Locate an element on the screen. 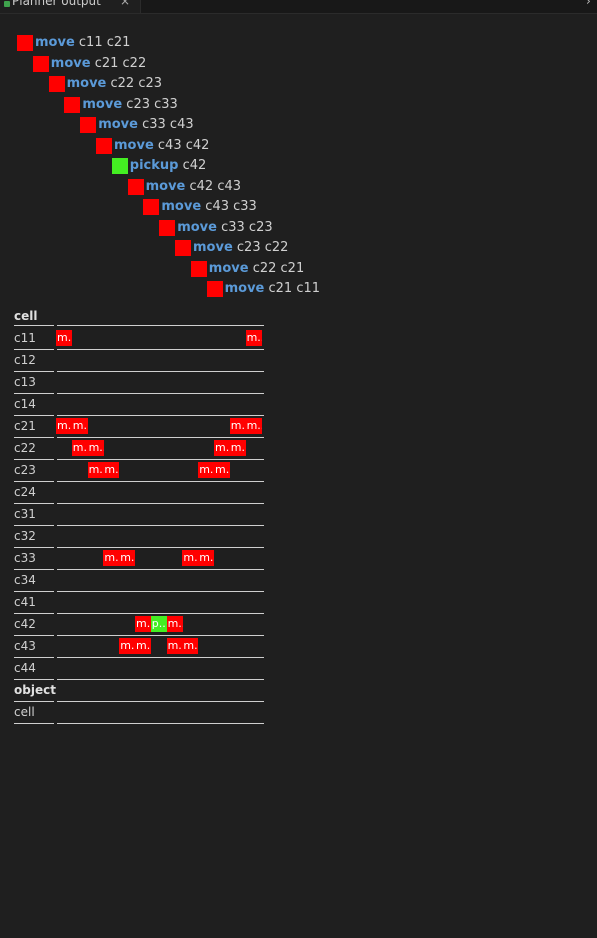 This screenshot has height=938, width=597. object-cell-row-label-rule is located at coordinates (34, 723).